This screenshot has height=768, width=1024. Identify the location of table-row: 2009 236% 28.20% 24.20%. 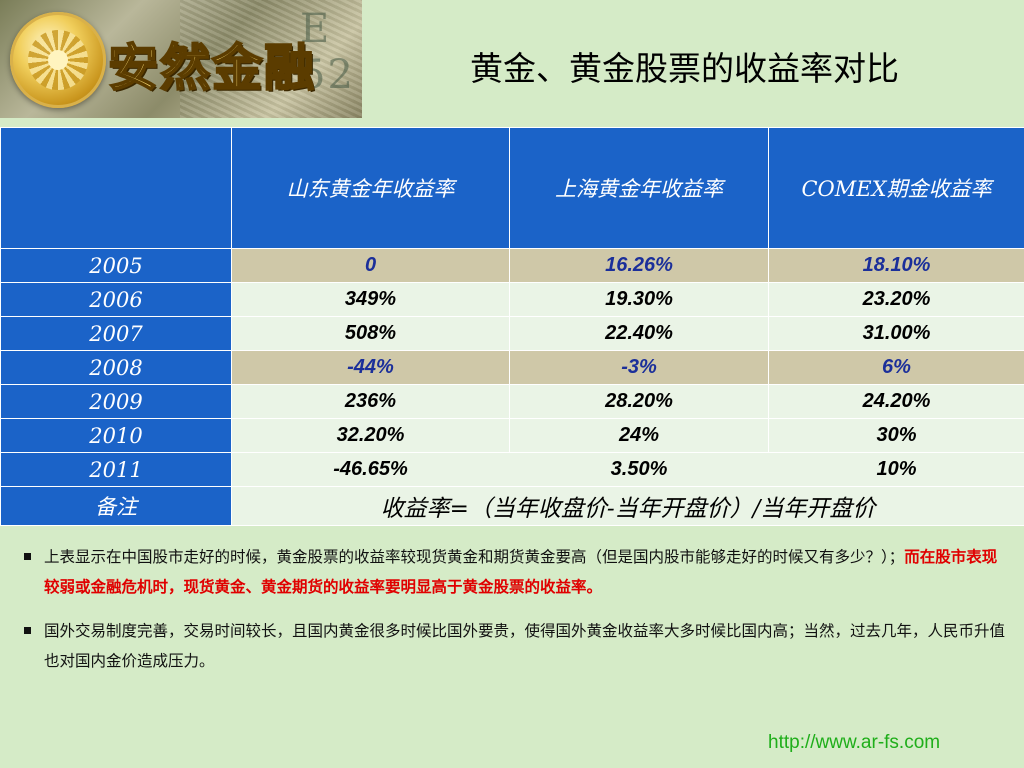
(512, 401).